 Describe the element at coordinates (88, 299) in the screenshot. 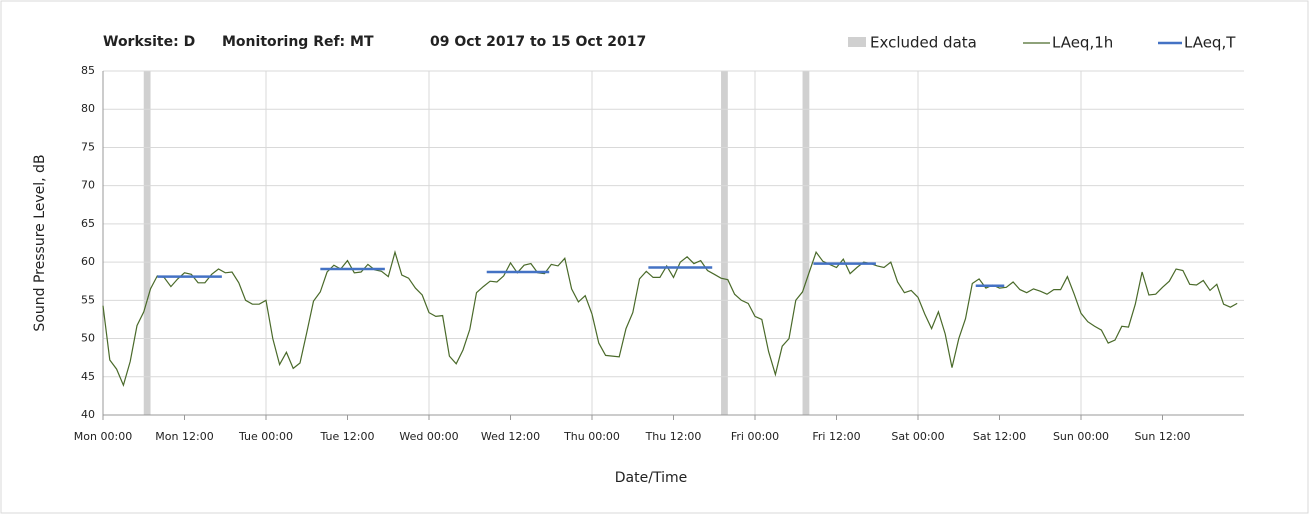

I see `y-tick-label: 55` at that location.